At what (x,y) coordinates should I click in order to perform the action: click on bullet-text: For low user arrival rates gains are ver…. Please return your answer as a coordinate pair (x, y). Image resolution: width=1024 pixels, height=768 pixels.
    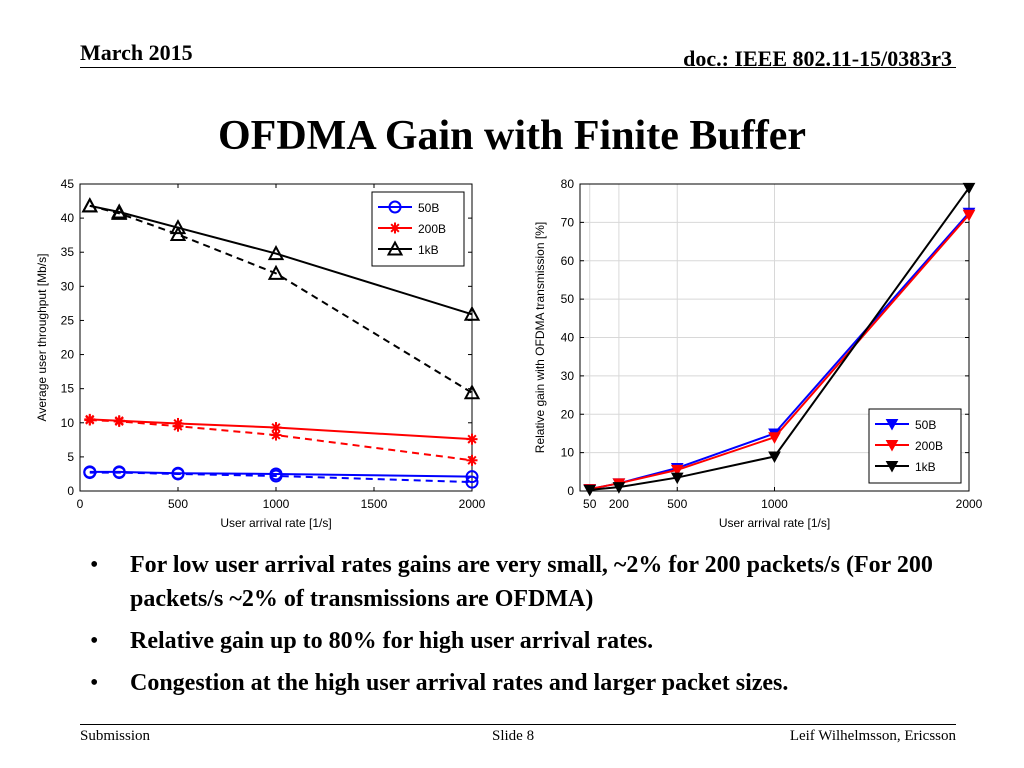
    Looking at the image, I should click on (531, 582).